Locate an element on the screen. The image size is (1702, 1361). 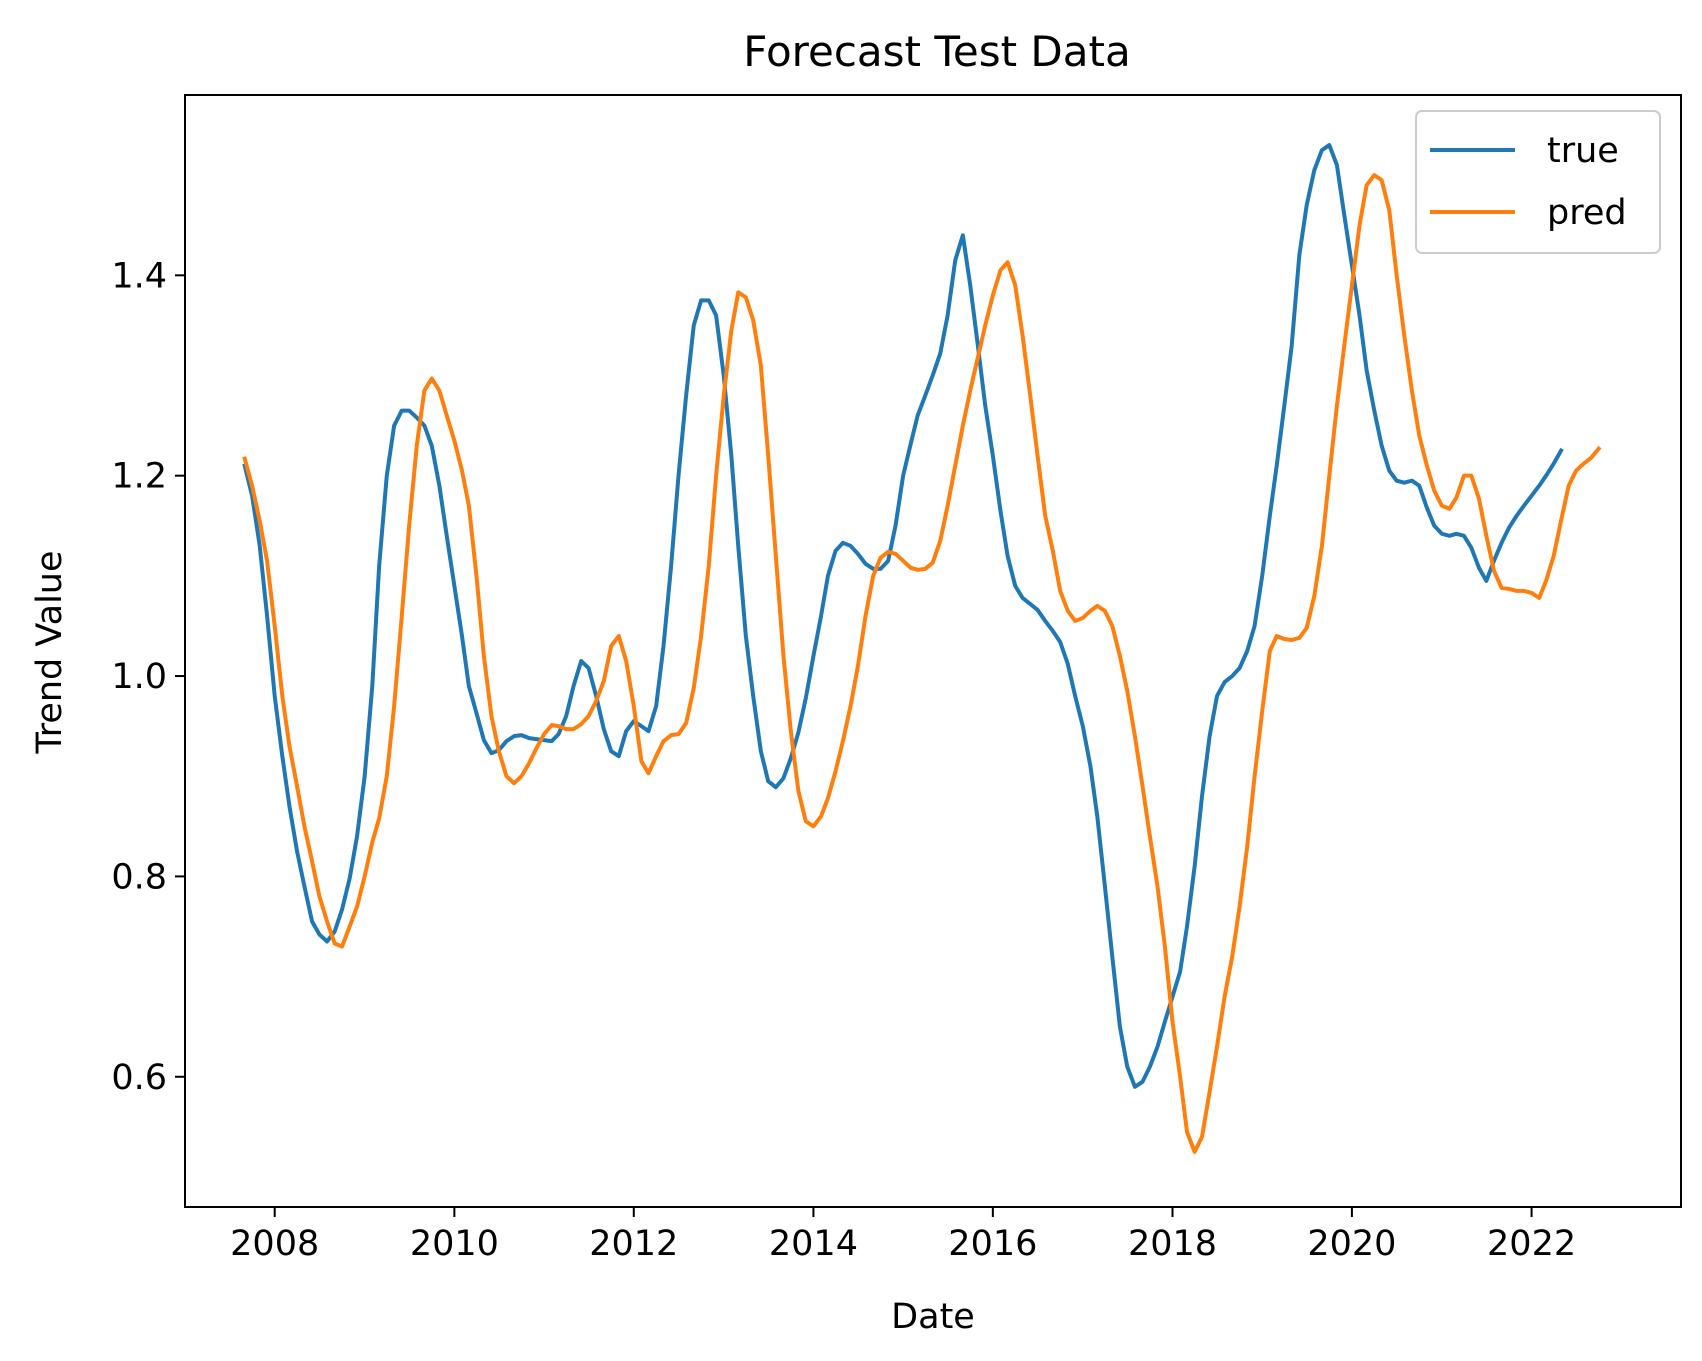
x-axis: 2008 2010 2012 2014 2016 2018 2020 2022 is located at coordinates (903, 1235).